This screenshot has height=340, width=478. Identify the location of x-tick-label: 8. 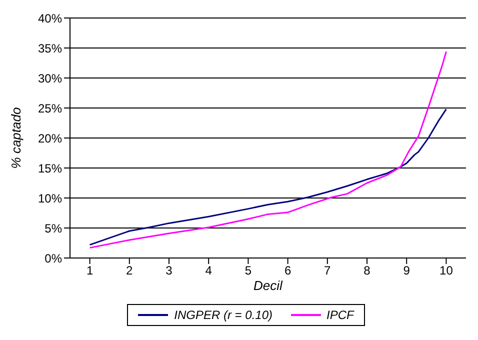
(367, 271).